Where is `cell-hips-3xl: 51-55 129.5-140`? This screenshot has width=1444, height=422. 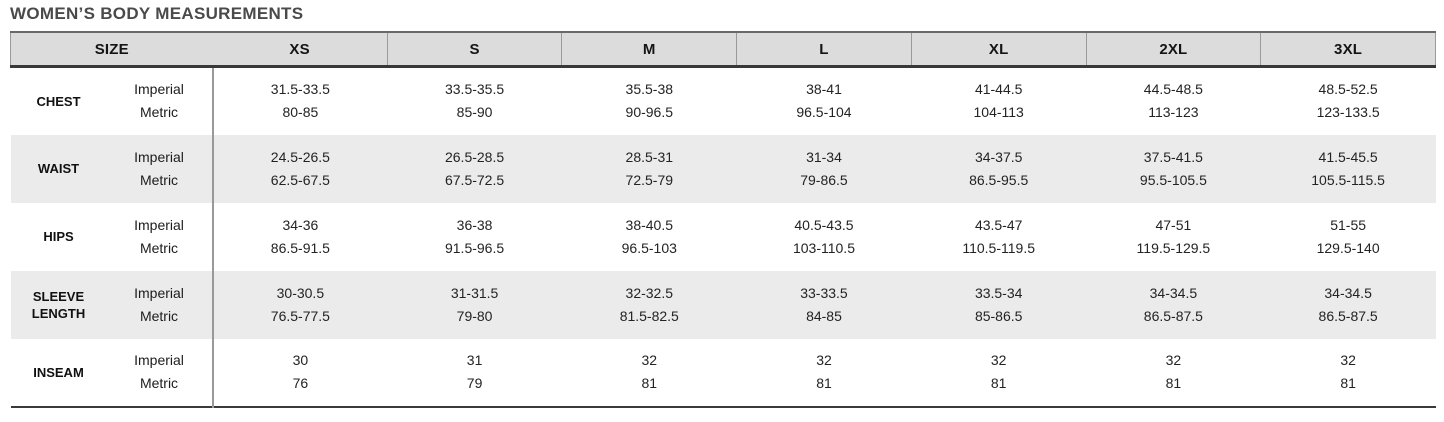 cell-hips-3xl: 51-55 129.5-140 is located at coordinates (1348, 237).